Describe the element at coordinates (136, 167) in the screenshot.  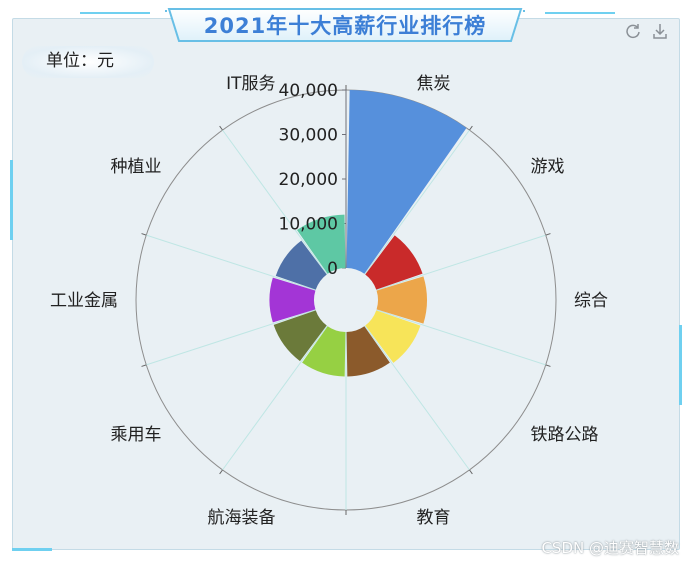
I see `category-label: 种植业` at that location.